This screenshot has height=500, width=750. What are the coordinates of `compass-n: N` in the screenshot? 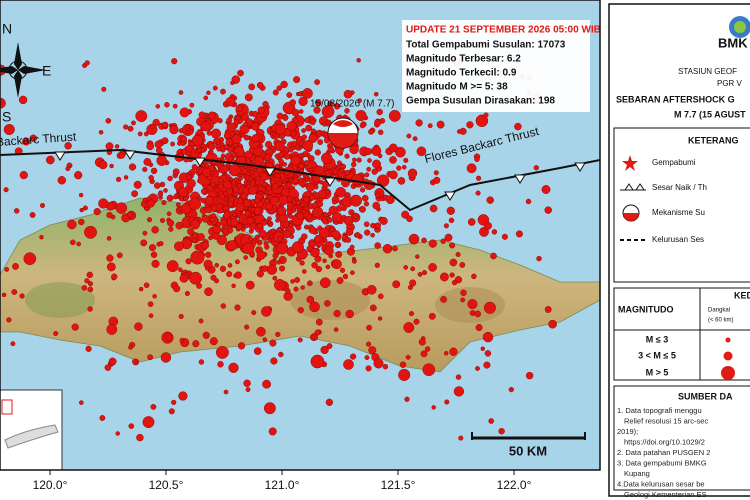 It's located at (7, 29).